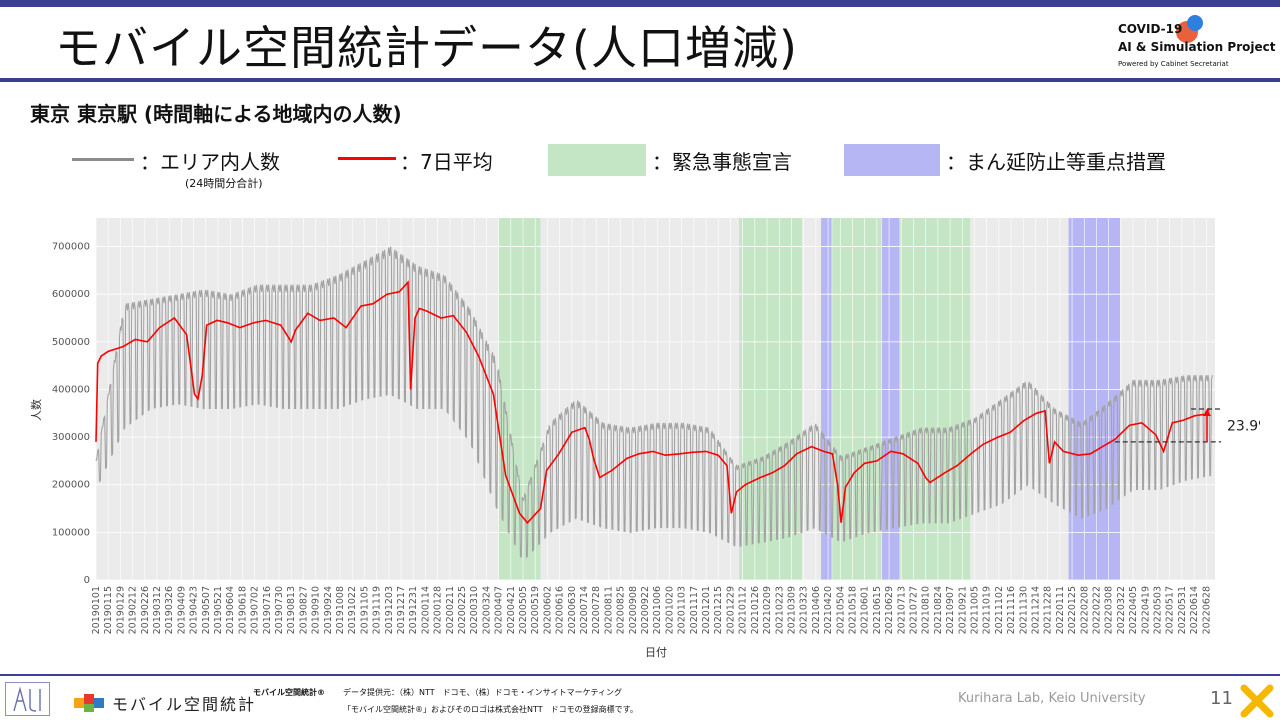 Image resolution: width=1280 pixels, height=720 pixels. Describe the element at coordinates (1056, 162) in the screenshot. I see `legend-semi-label: ：まん延防止等重点措置` at that location.